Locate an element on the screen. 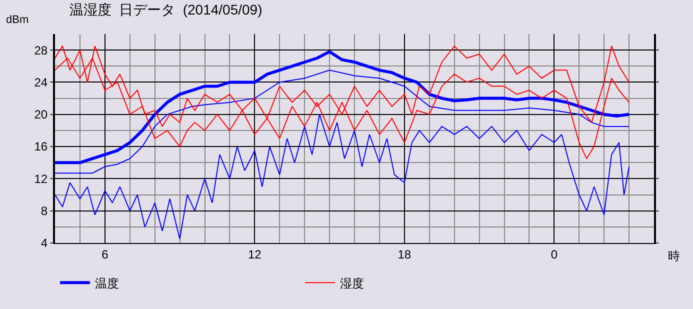 This screenshot has height=309, width=693. y-tick-label: 24 is located at coordinates (41, 82).